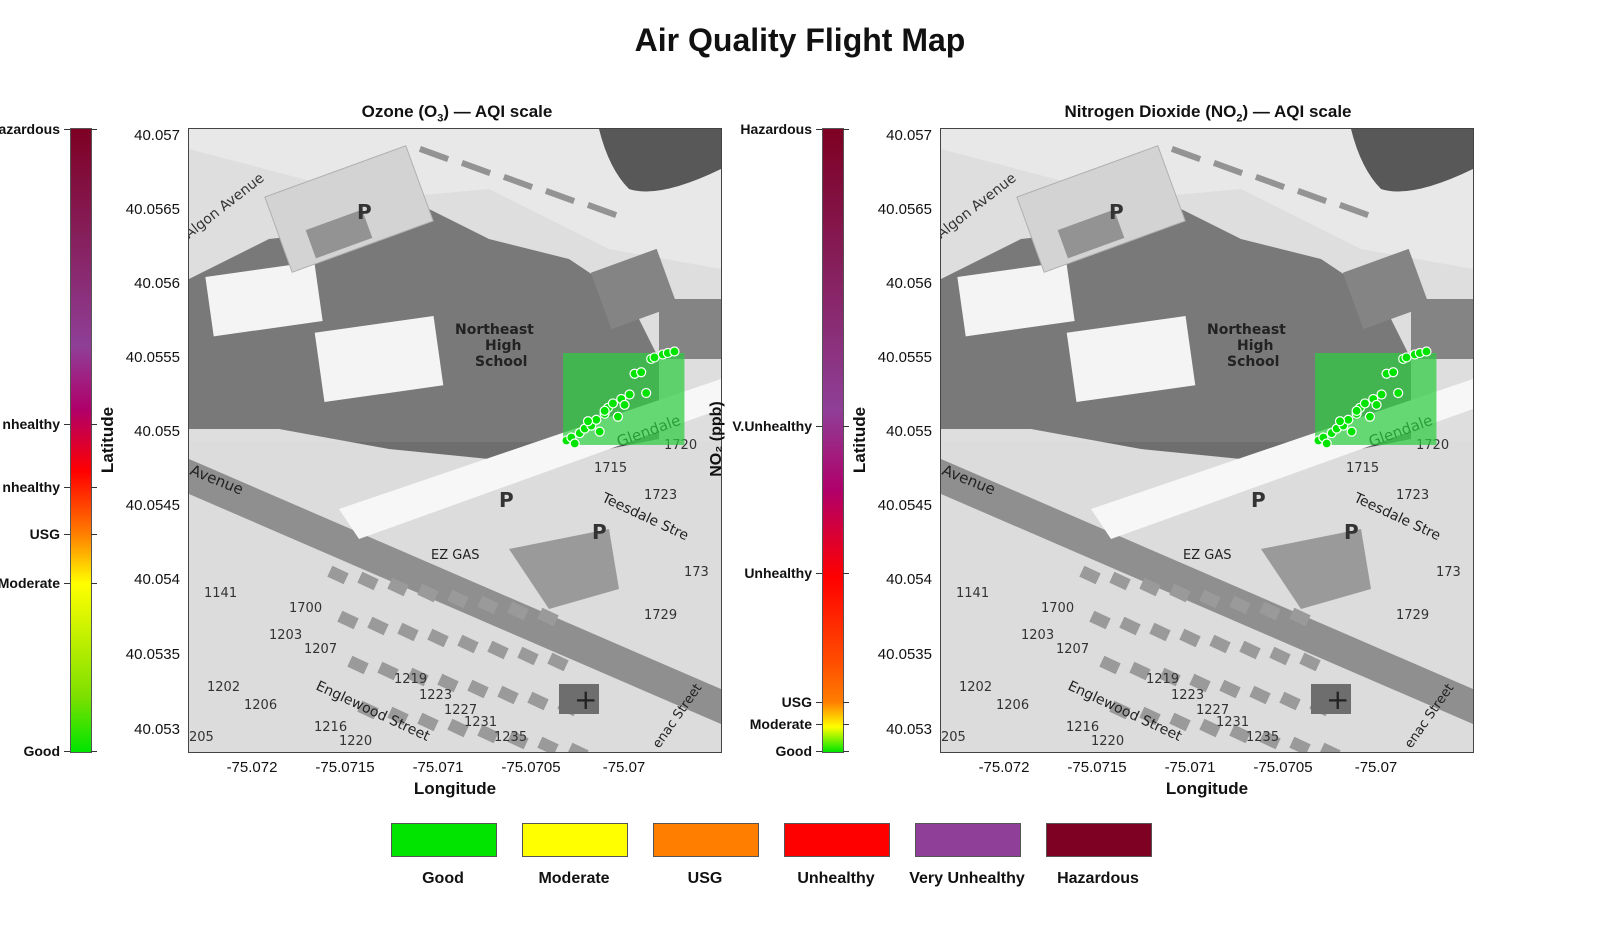 The image size is (1600, 938). Describe the element at coordinates (443, 878) in the screenshot. I see `legend-label: Good` at that location.